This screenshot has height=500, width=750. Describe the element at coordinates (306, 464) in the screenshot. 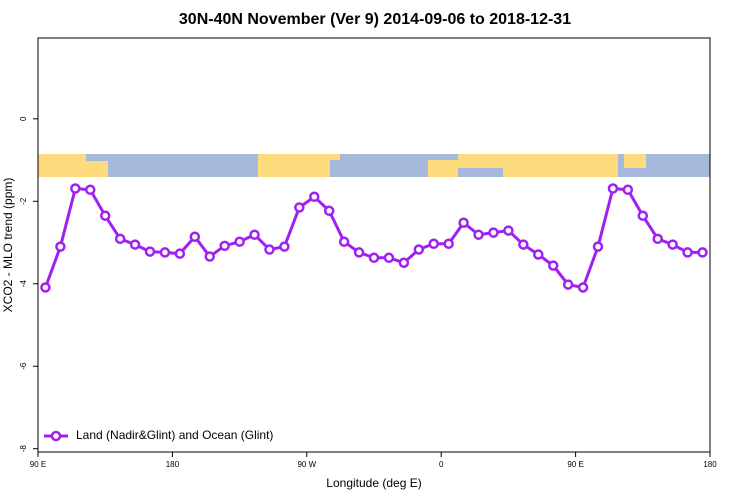

I see `x-tick-label: 90 W` at that location.